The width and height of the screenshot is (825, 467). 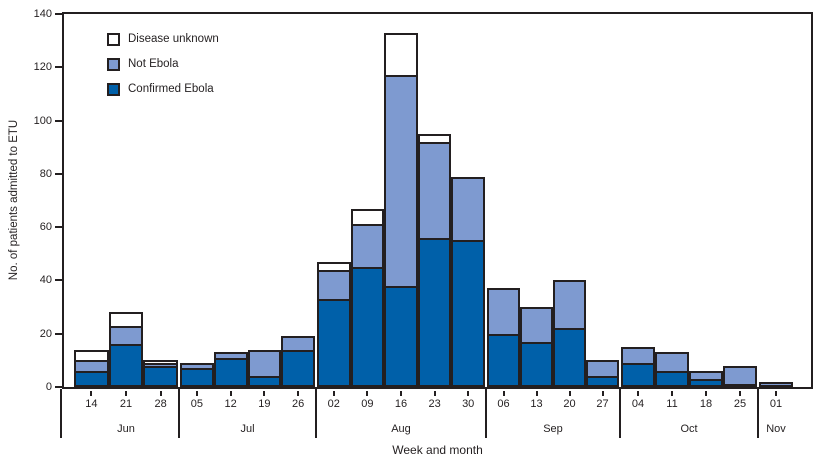 I want to click on week-label: 19, so click(x=264, y=404).